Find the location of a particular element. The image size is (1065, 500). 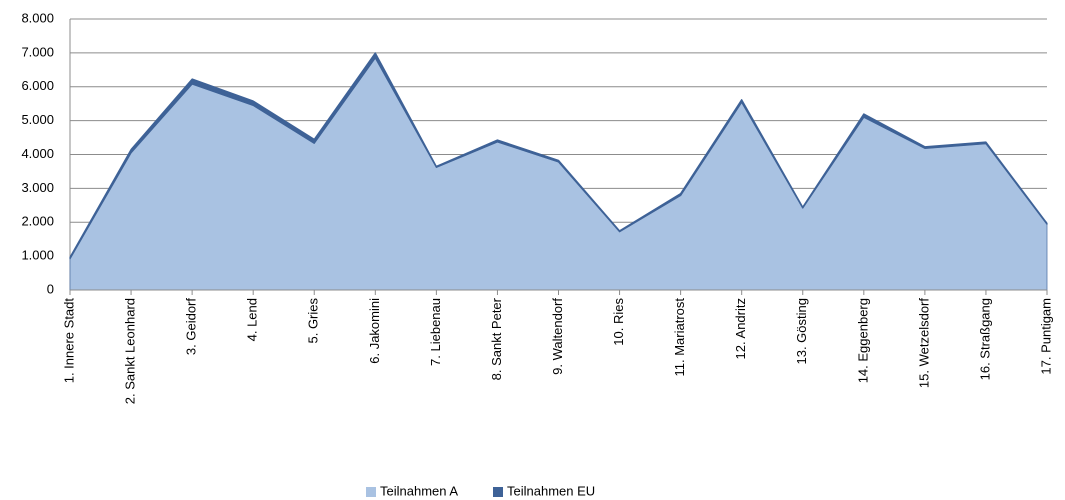

y-tick-label: 2.000 is located at coordinates (37, 221).